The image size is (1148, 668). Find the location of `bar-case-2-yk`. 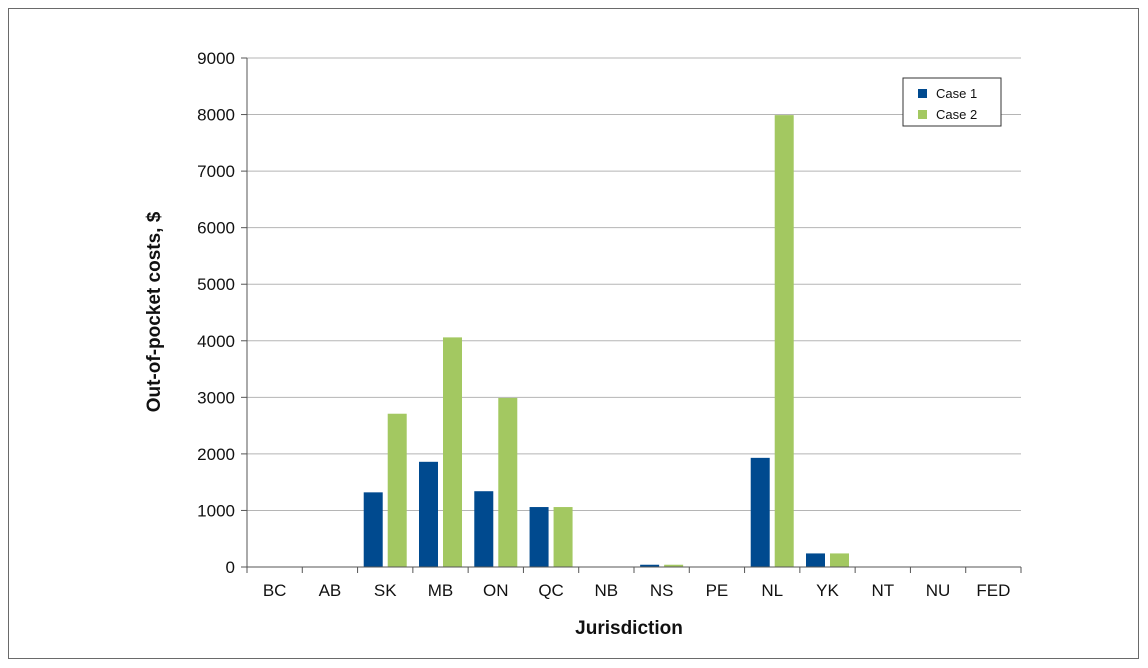

bar-case-2-yk is located at coordinates (839, 560).